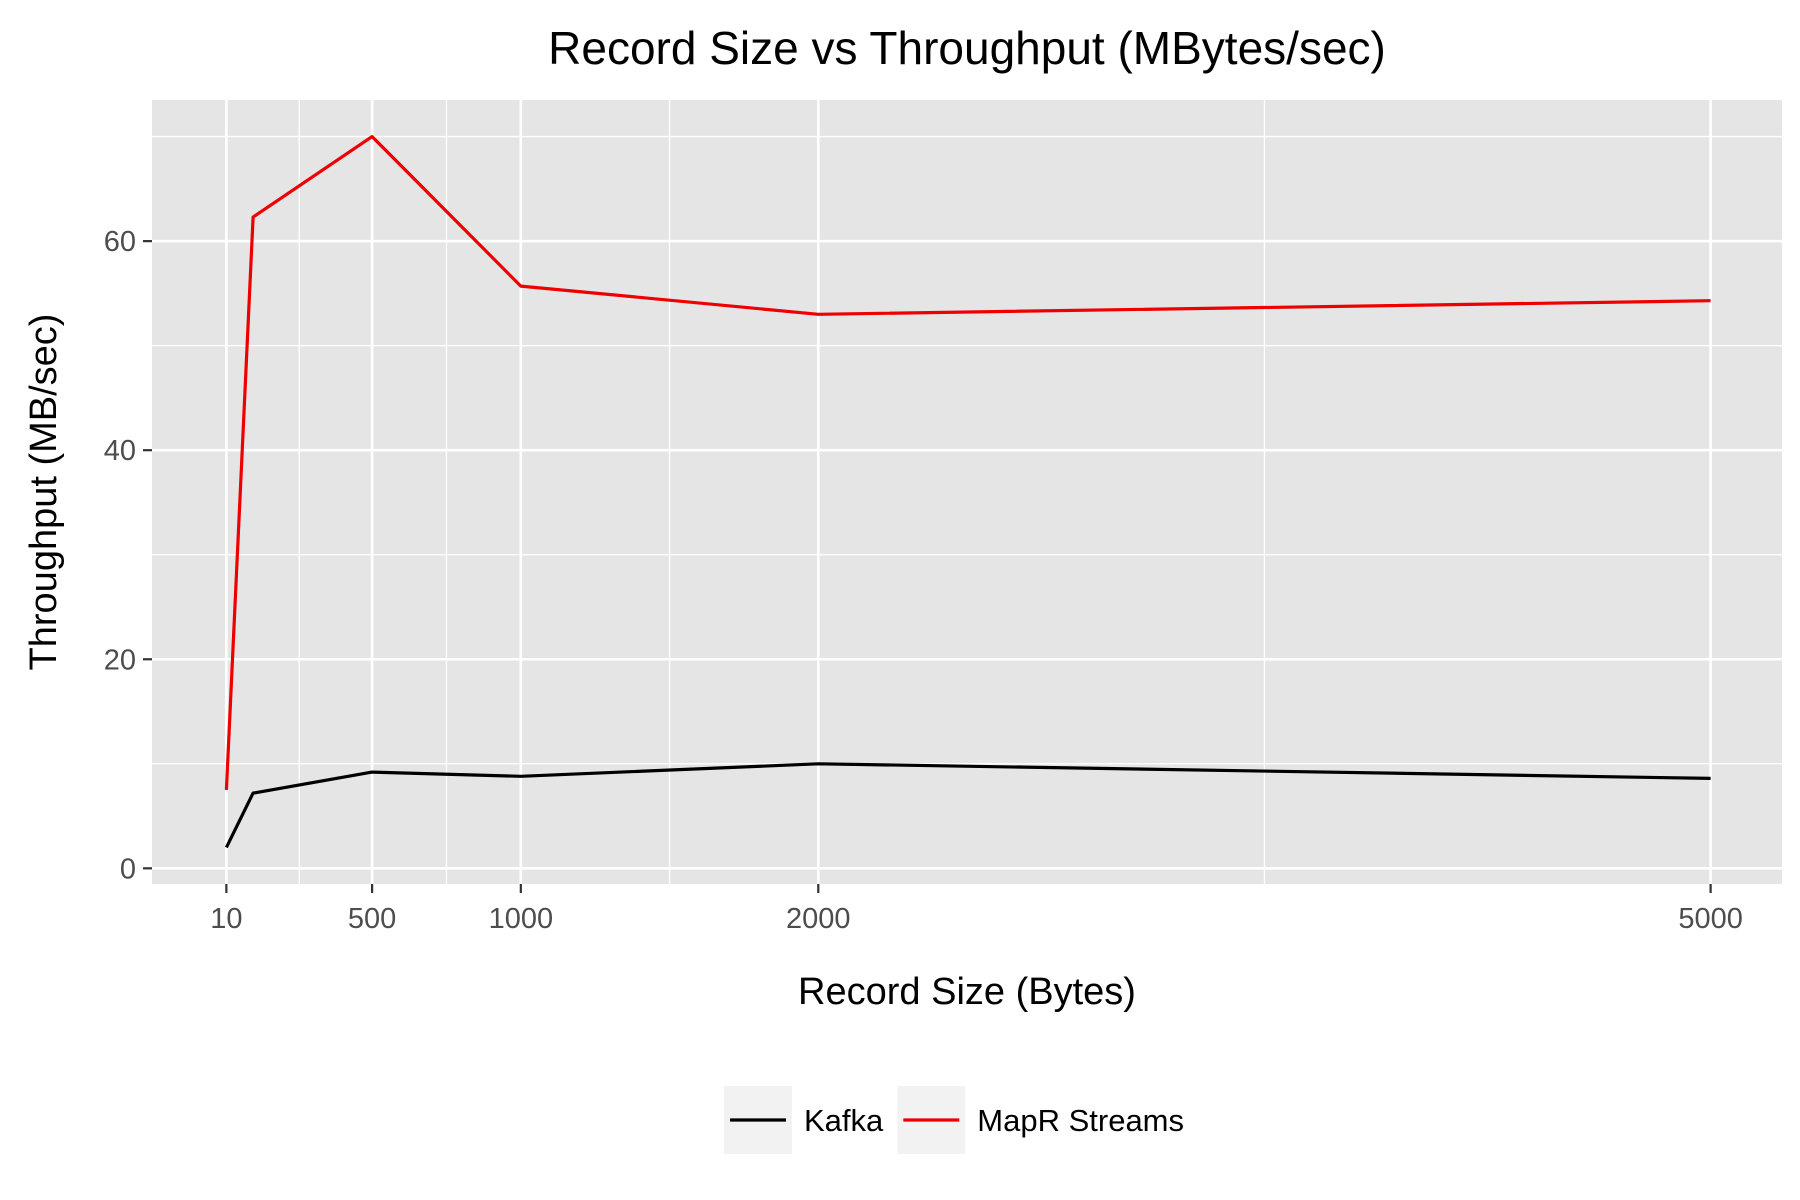 The width and height of the screenshot is (1800, 1200). I want to click on legend-label-mapr-streams: MapR Streams, so click(1080, 1120).